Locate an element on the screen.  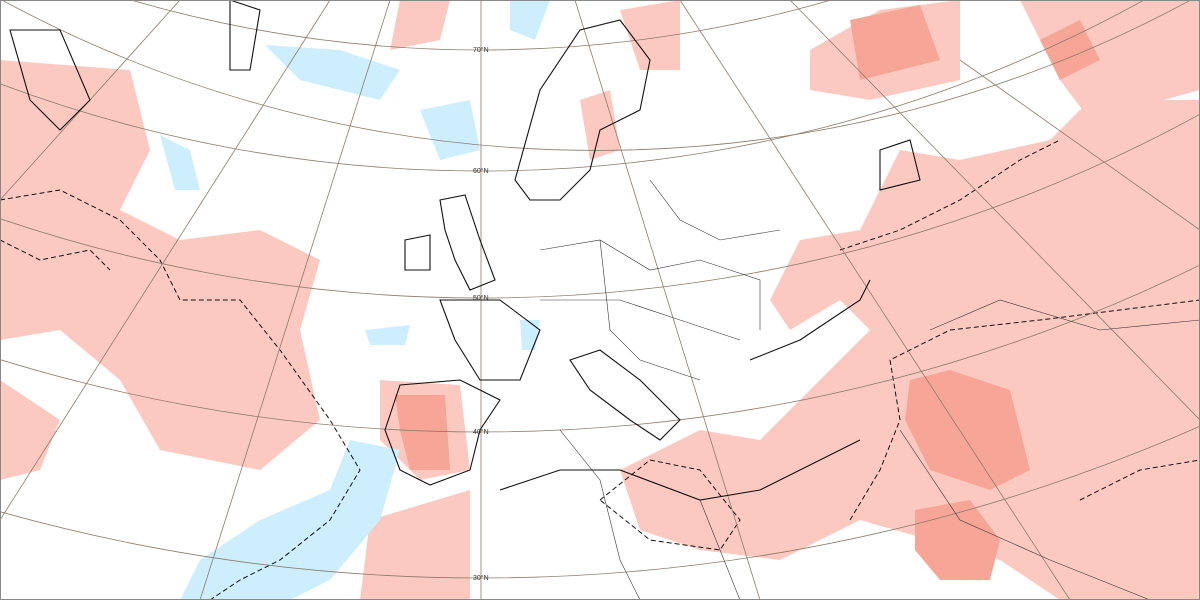
meridian is located at coordinates (1079, 145).